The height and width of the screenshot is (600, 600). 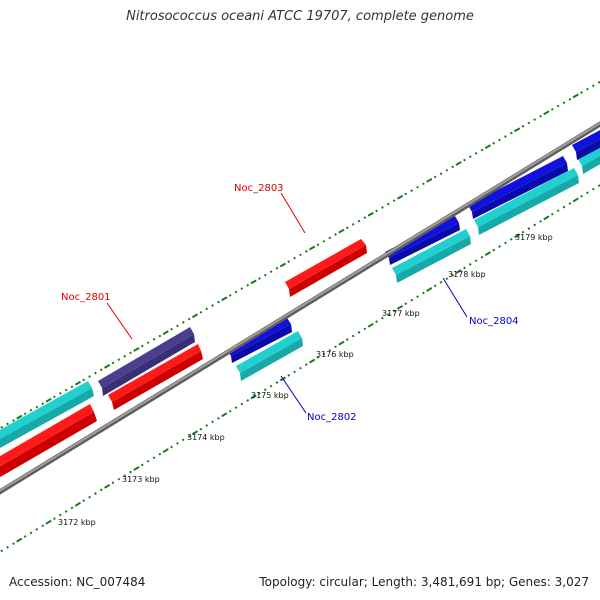 What do you see at coordinates (206, 437) in the screenshot?
I see `scale-label-3174: 3174 kbp` at bounding box center [206, 437].